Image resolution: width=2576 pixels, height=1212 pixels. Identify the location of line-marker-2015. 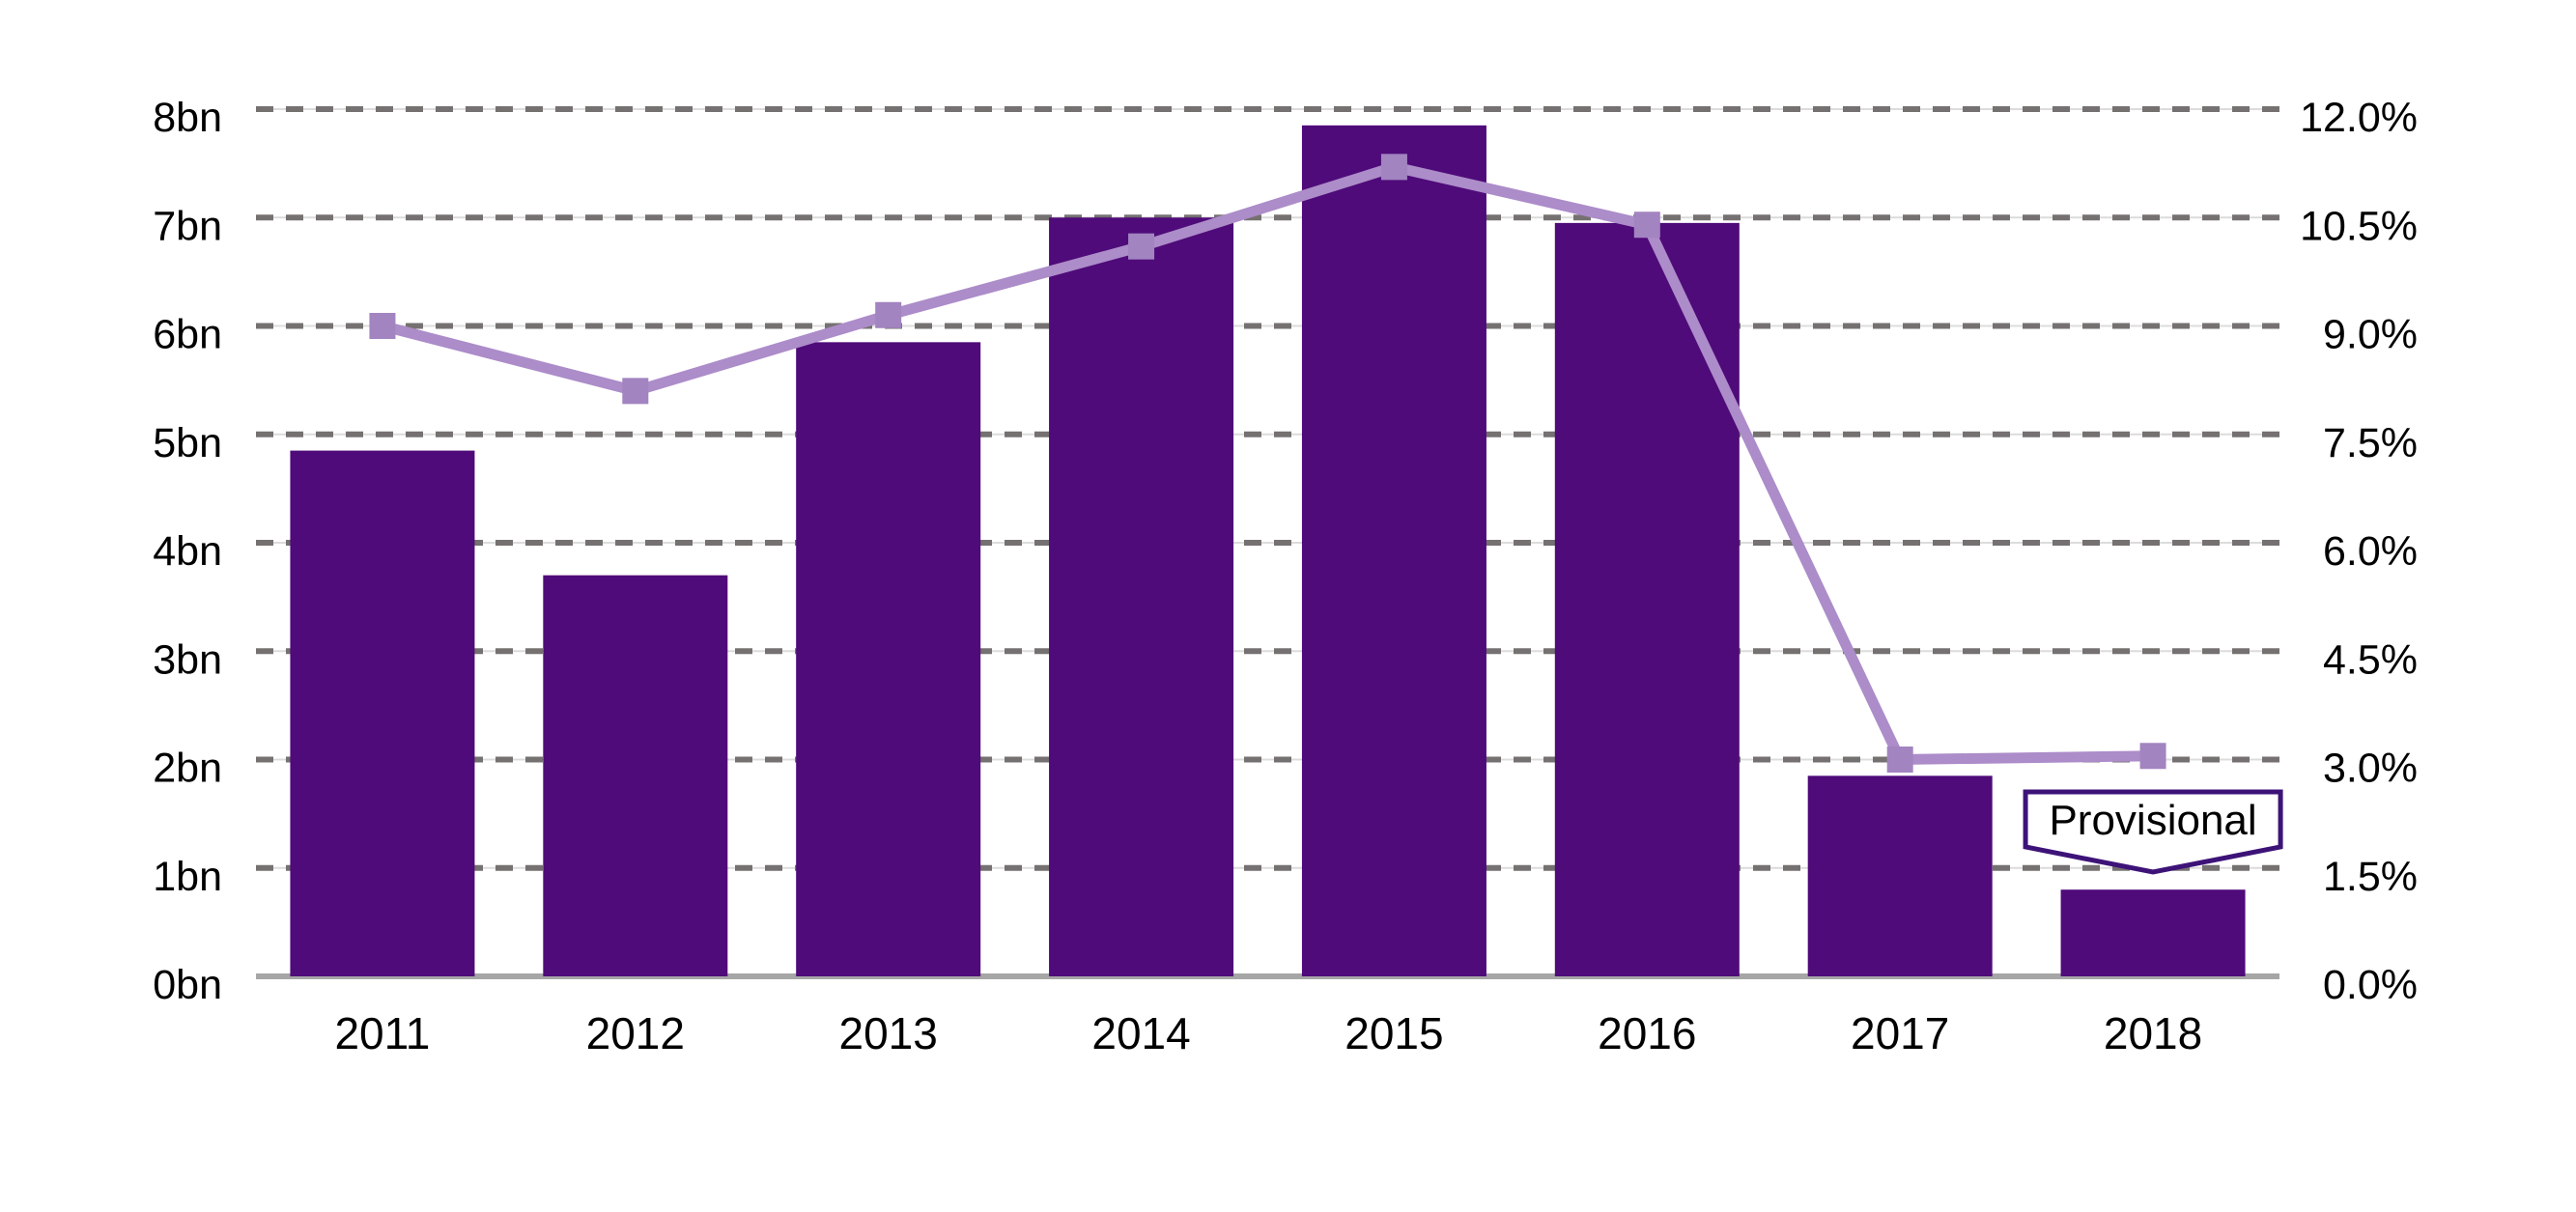
(1393, 167).